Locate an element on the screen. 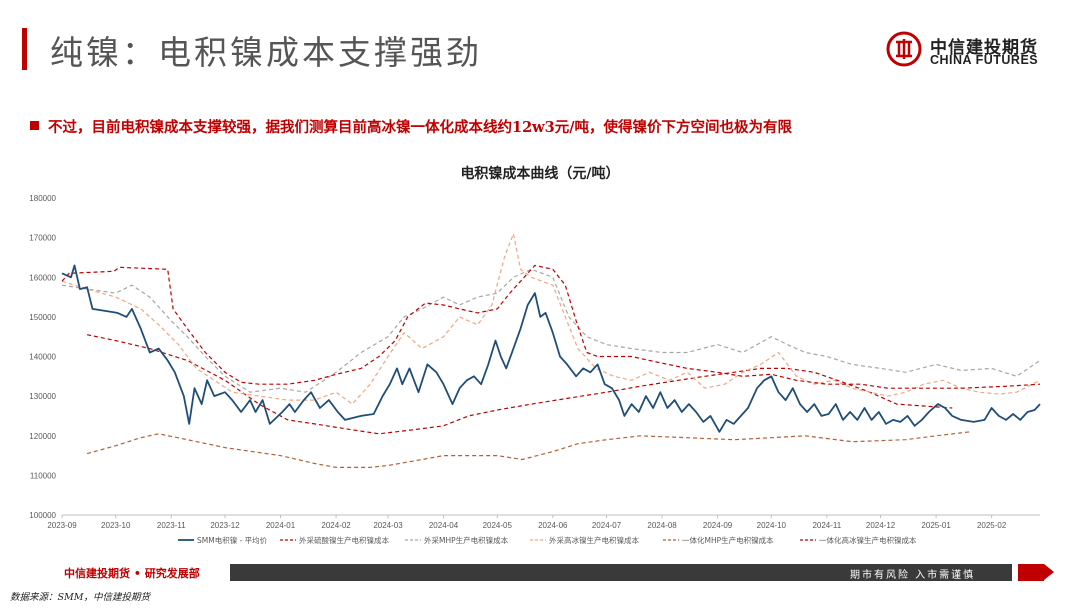 Image resolution: width=1080 pixels, height=608 pixels. legend-label: 外采高冰镍生产电积镍成本 is located at coordinates (594, 540).